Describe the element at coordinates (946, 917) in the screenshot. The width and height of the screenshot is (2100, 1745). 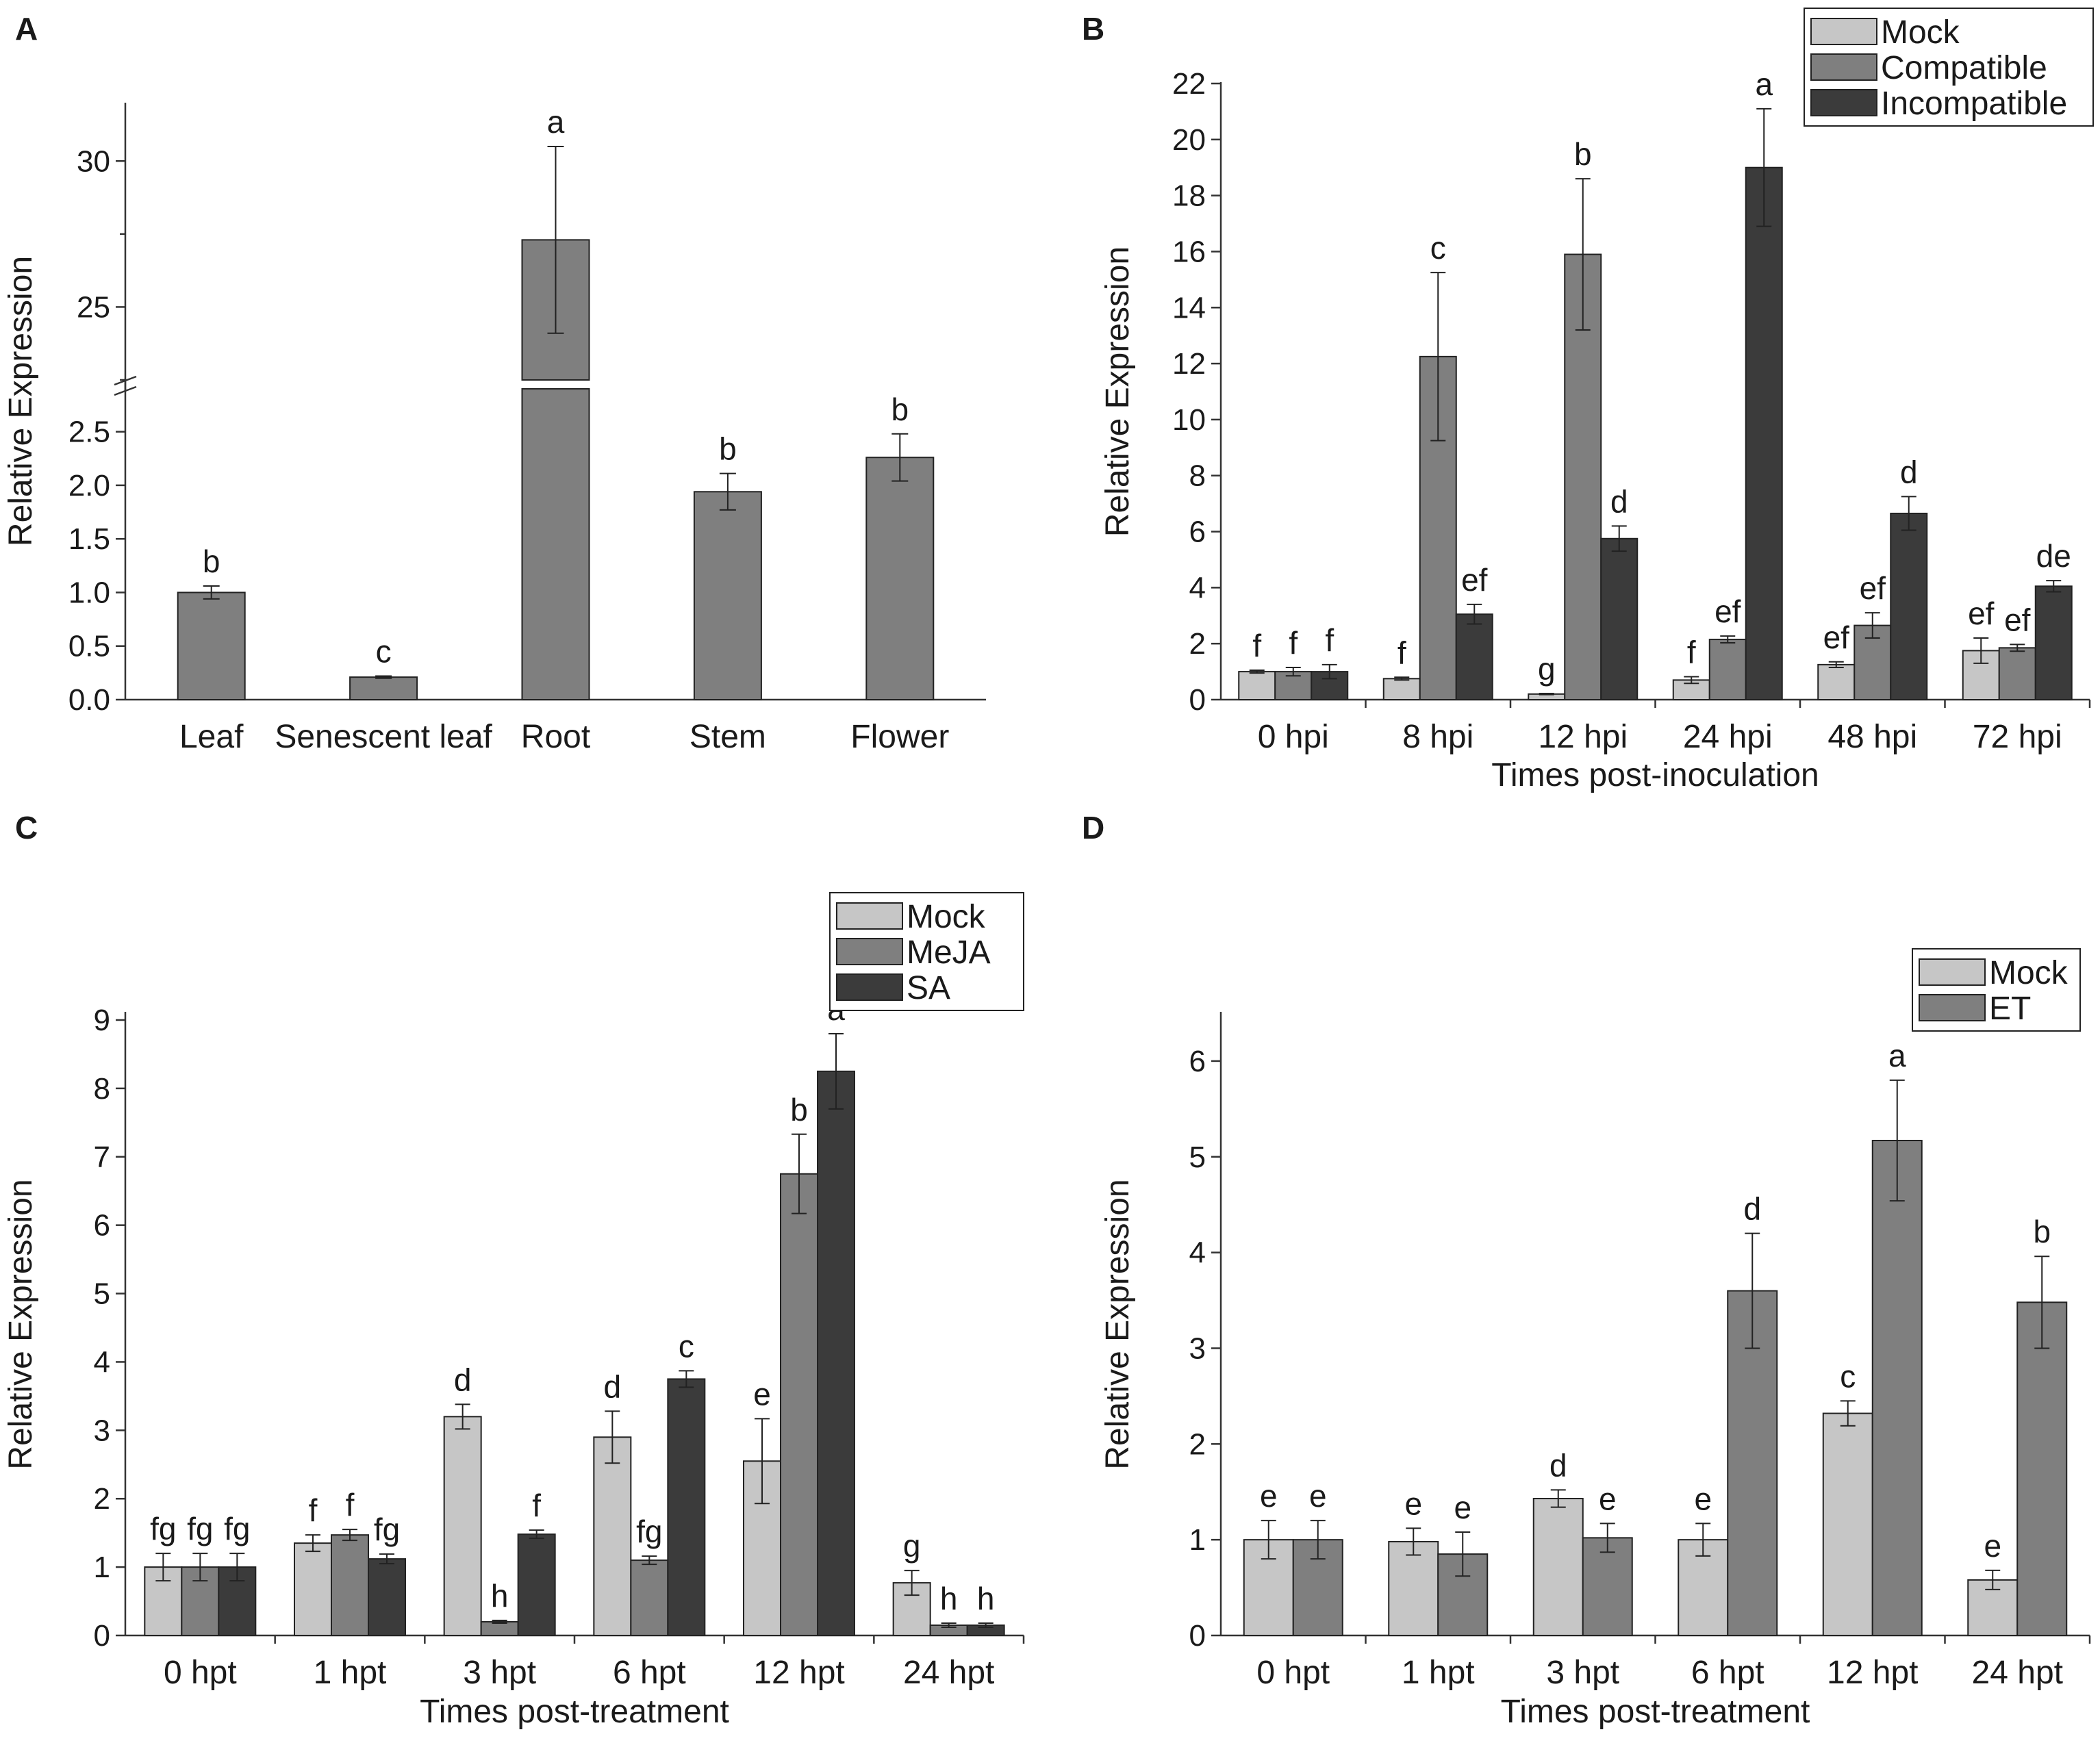
I see `panel-c-legend-label-mock: Mock` at that location.